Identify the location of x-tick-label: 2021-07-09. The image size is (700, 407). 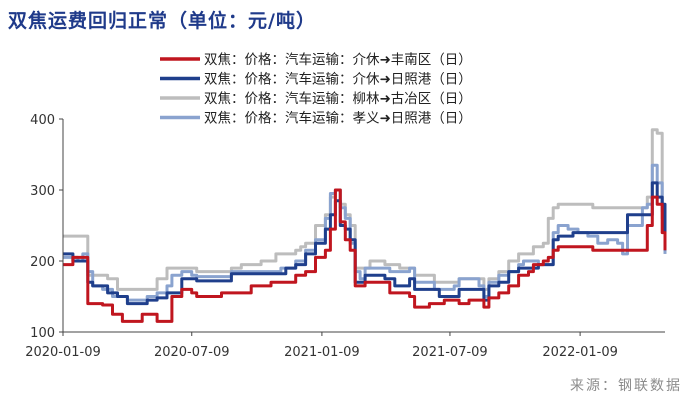
(450, 352).